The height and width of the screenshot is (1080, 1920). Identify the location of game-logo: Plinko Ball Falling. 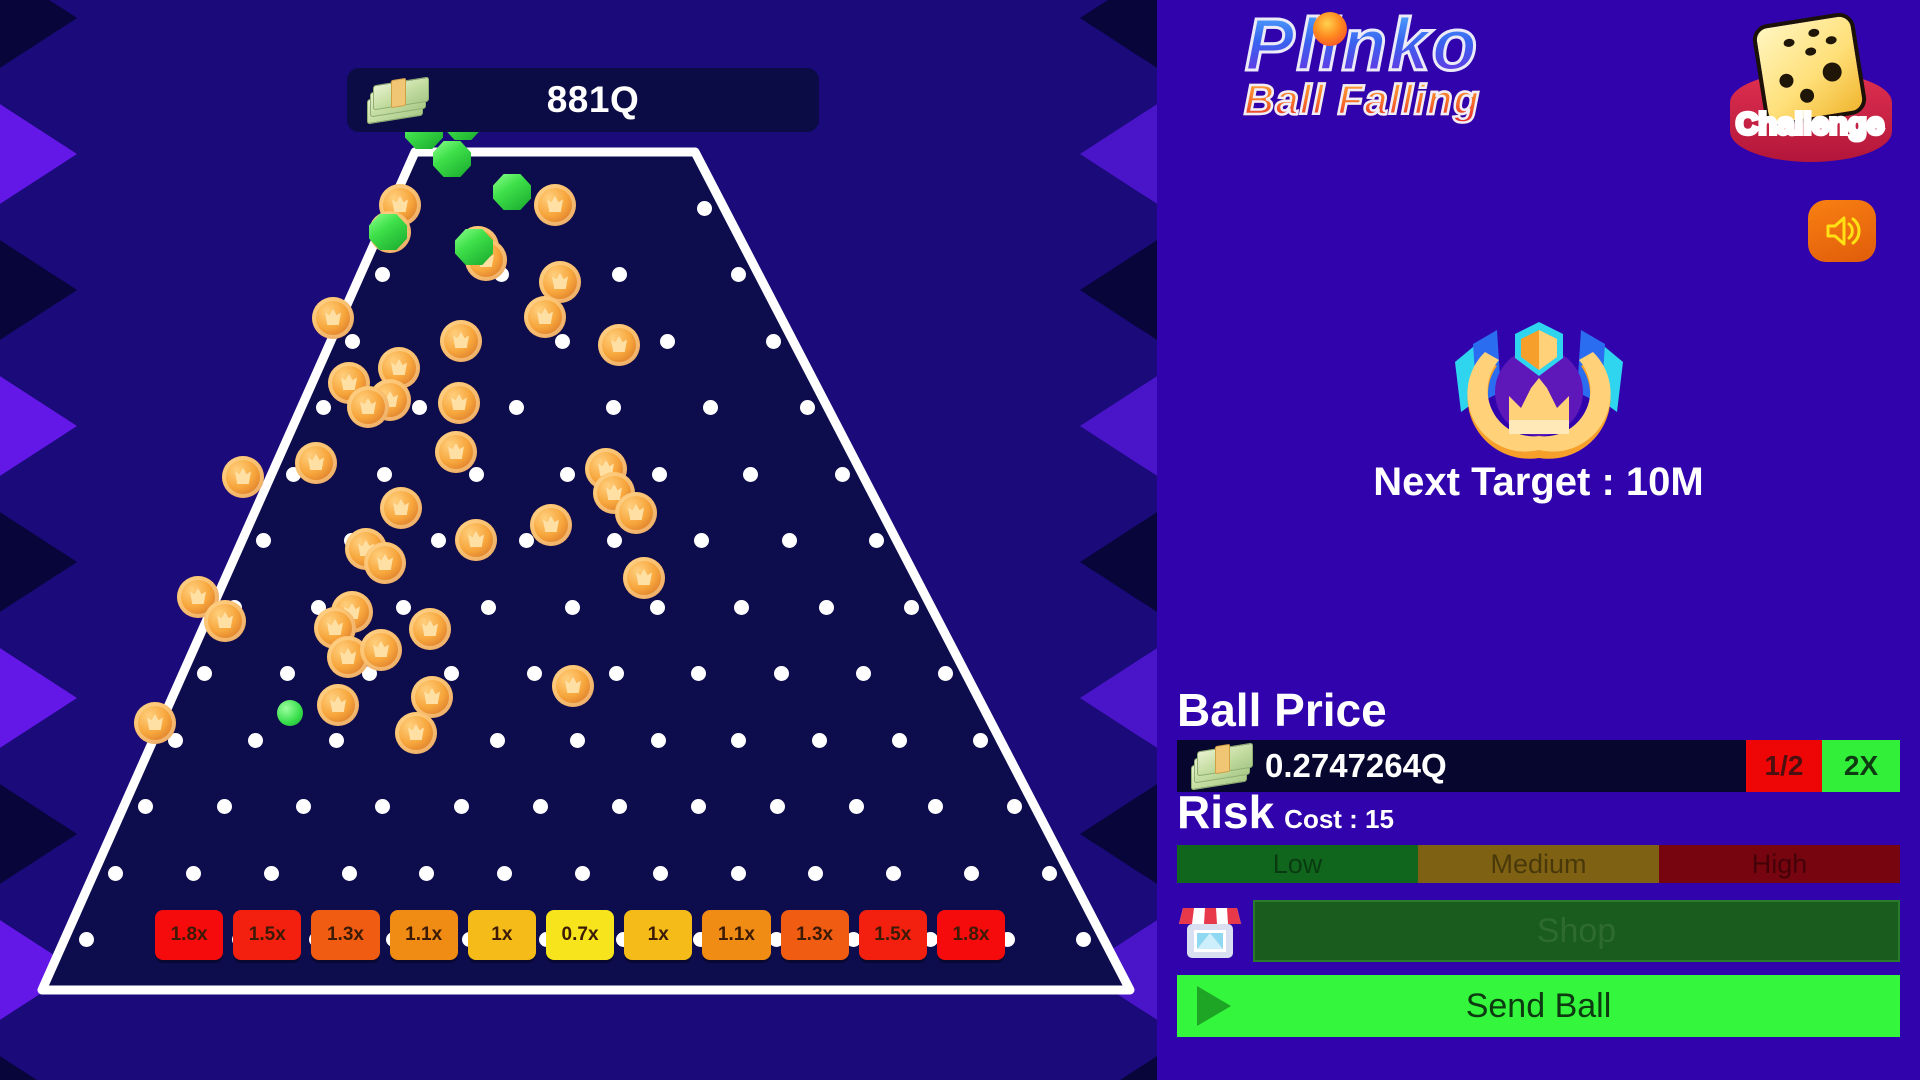
(1362, 88).